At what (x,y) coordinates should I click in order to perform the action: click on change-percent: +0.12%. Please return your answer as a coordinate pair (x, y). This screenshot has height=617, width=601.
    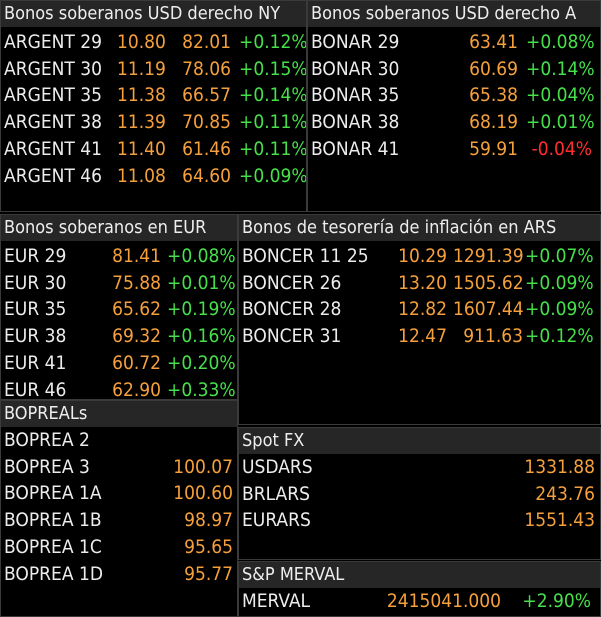
    Looking at the image, I should click on (559, 336).